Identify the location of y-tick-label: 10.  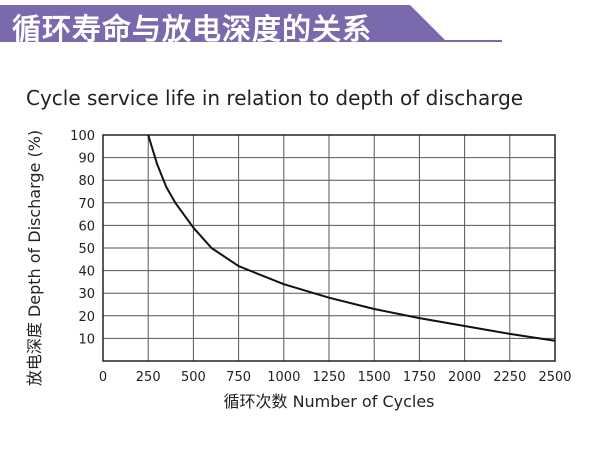
(86, 339).